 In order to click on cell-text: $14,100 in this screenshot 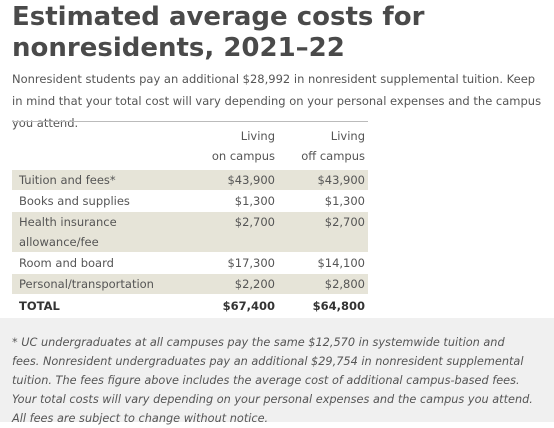, I will do `click(341, 263)`.